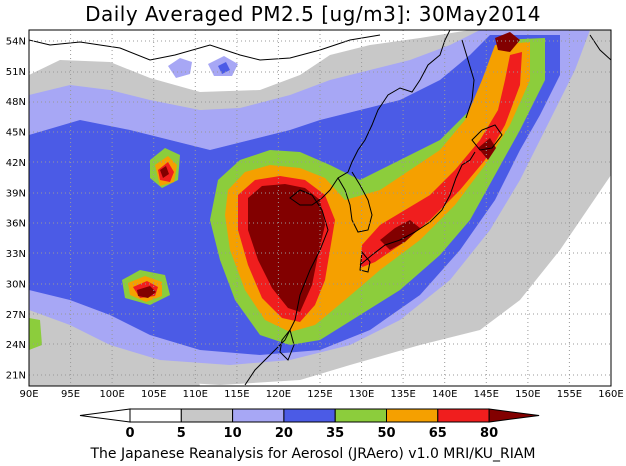 The height and width of the screenshot is (466, 626). I want to click on lat-tick-label: 39N, so click(16, 193).